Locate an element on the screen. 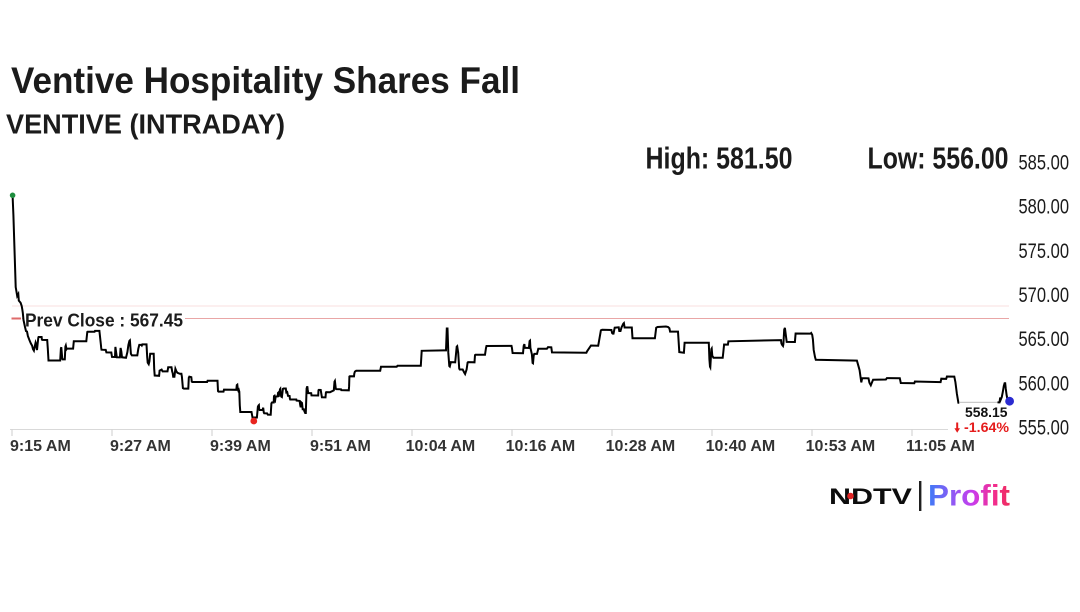 The image size is (1080, 612). svg-text: 9:39 AM is located at coordinates (240, 446).